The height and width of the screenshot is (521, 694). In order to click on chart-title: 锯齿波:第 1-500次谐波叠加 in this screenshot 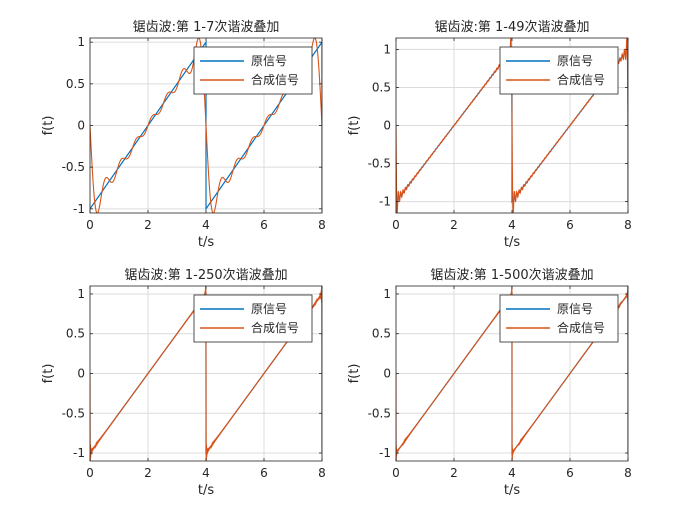, I will do `click(511, 275)`.